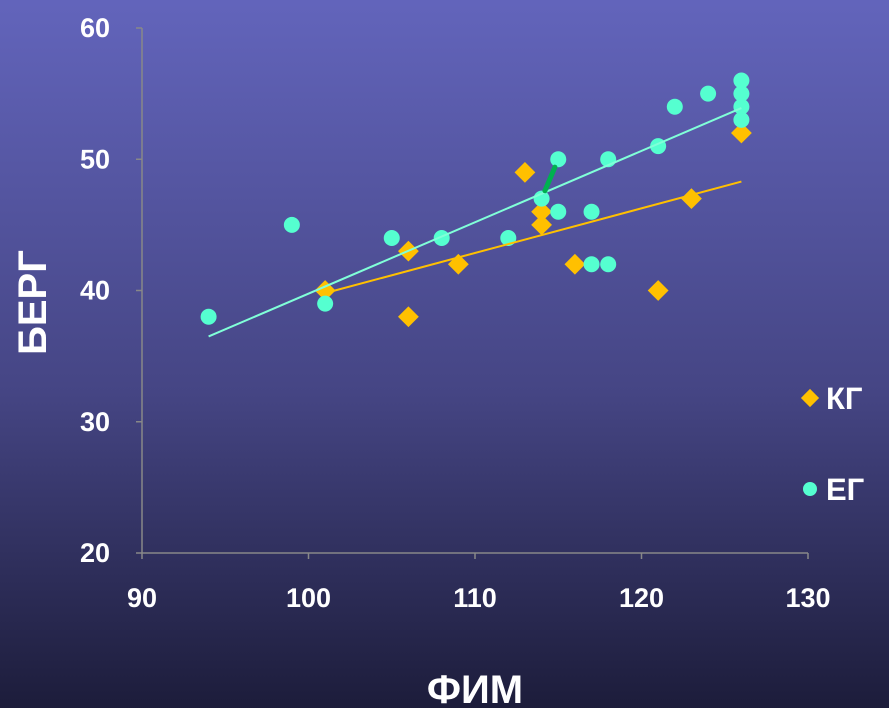 The height and width of the screenshot is (708, 889). I want to click on y-tick-label: 50, so click(95, 159).